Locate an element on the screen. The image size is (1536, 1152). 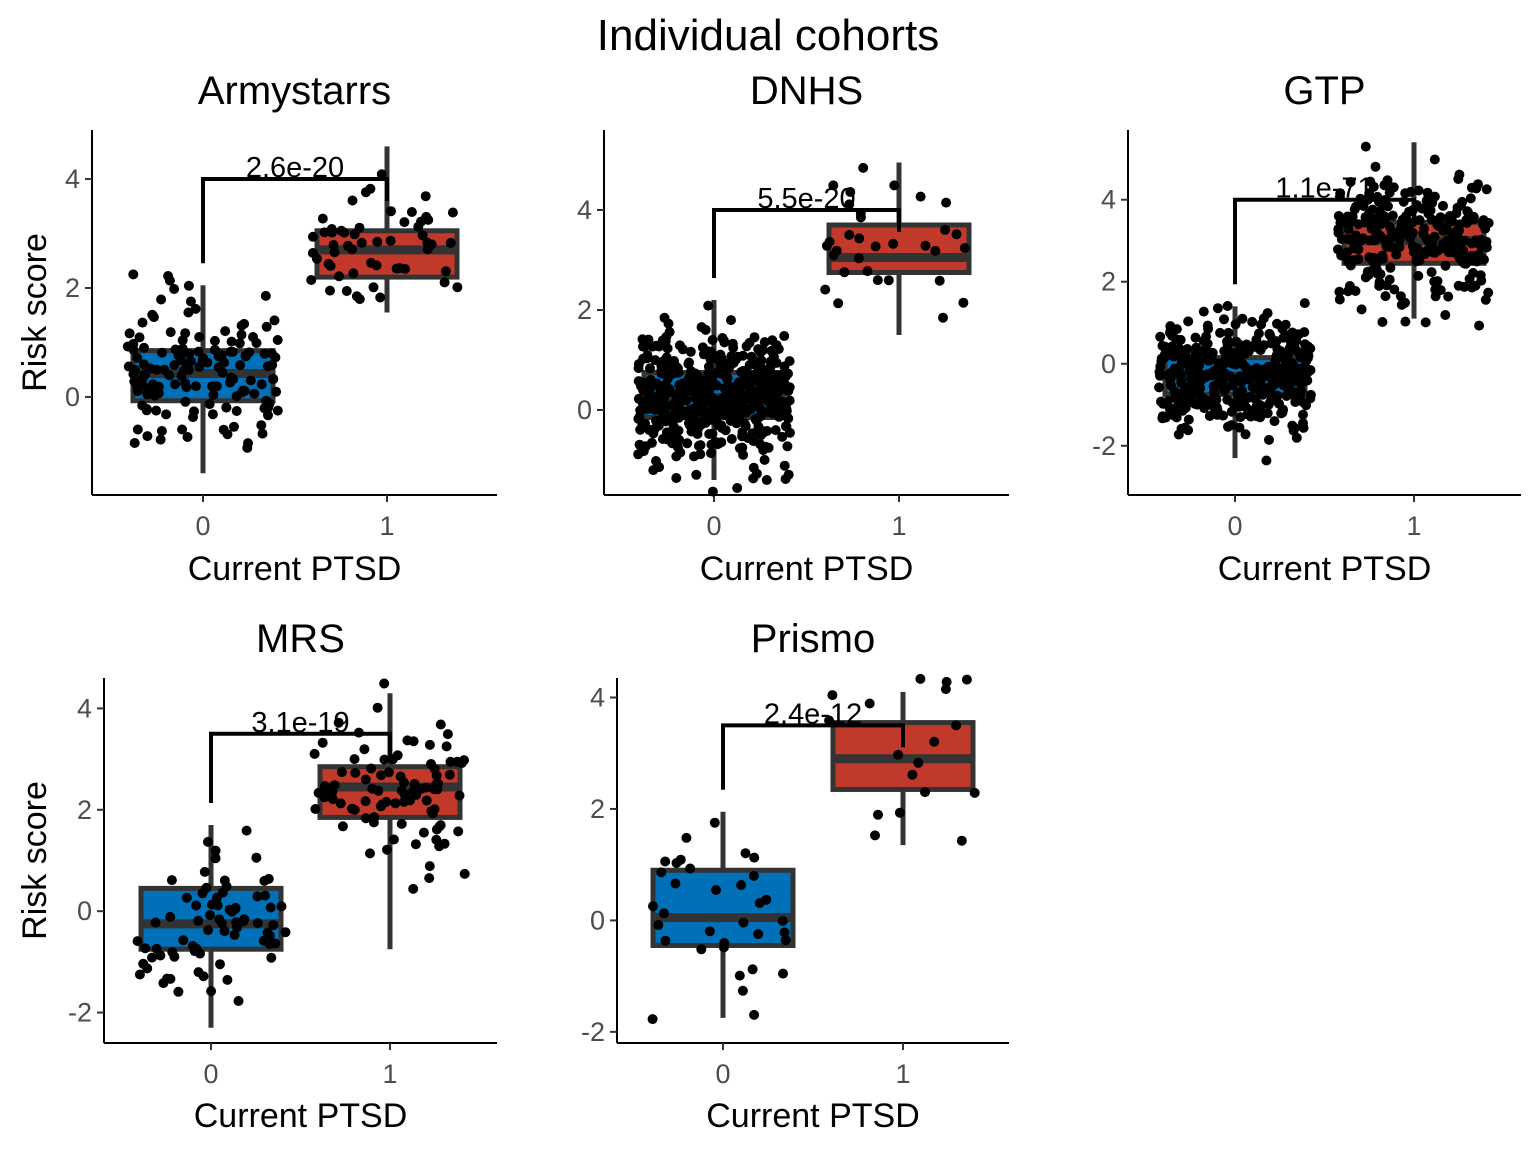
significance-bracket is located at coordinates (813, 756).